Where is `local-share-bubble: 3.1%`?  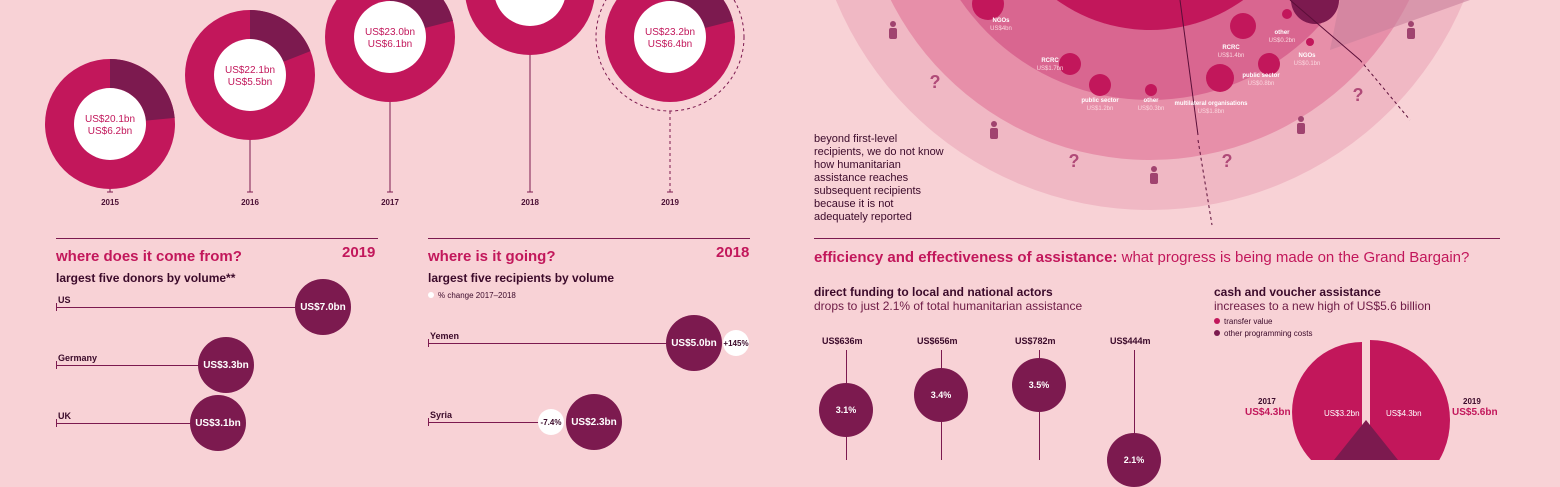
local-share-bubble: 3.1% is located at coordinates (846, 410).